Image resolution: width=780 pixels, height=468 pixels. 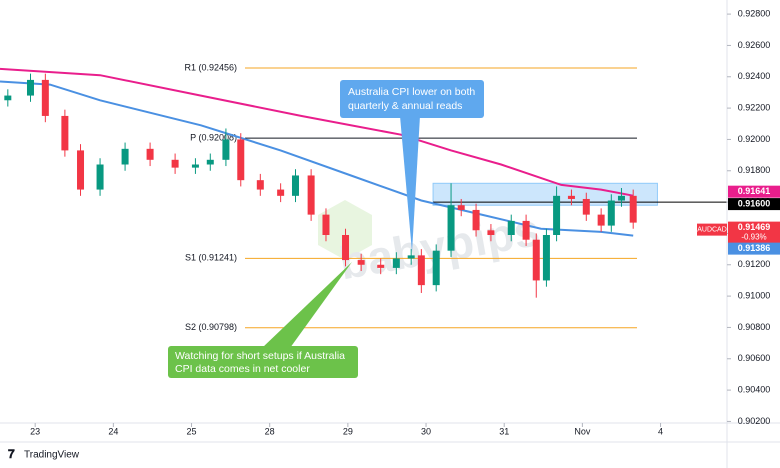 What do you see at coordinates (270, 431) in the screenshot?
I see `x-tick-label: 28` at bounding box center [270, 431].